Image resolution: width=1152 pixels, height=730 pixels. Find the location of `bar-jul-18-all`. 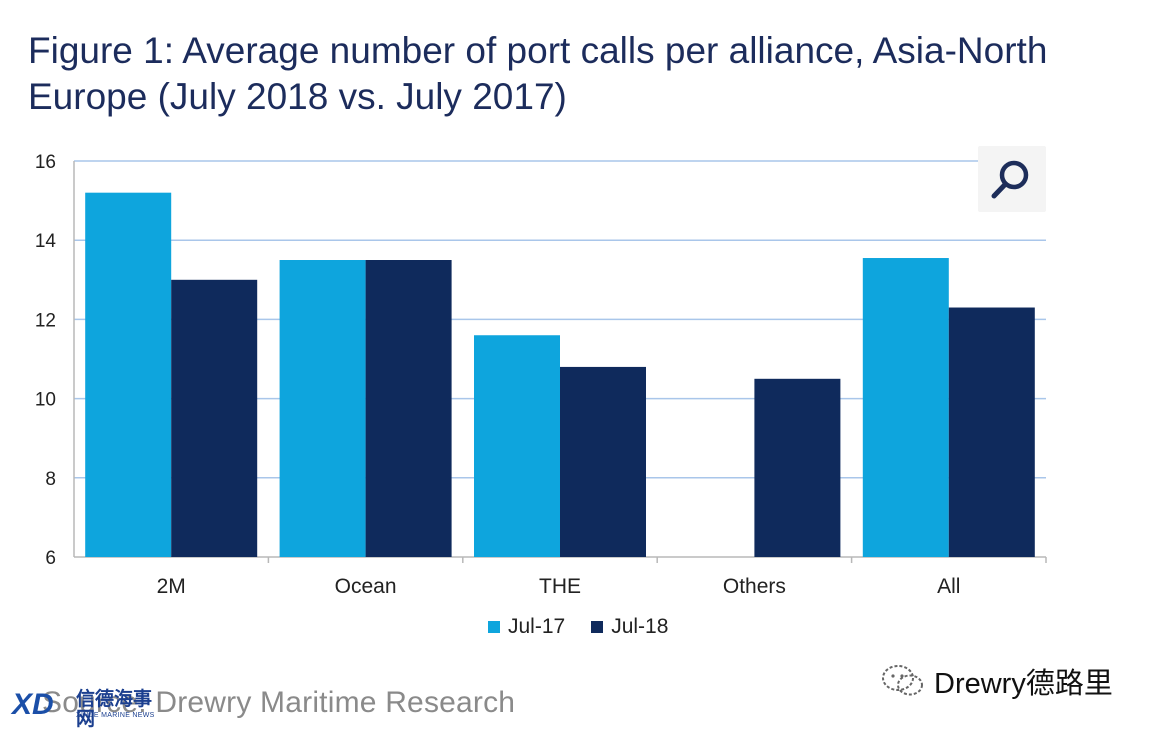

bar-jul-18-all is located at coordinates (991, 432).